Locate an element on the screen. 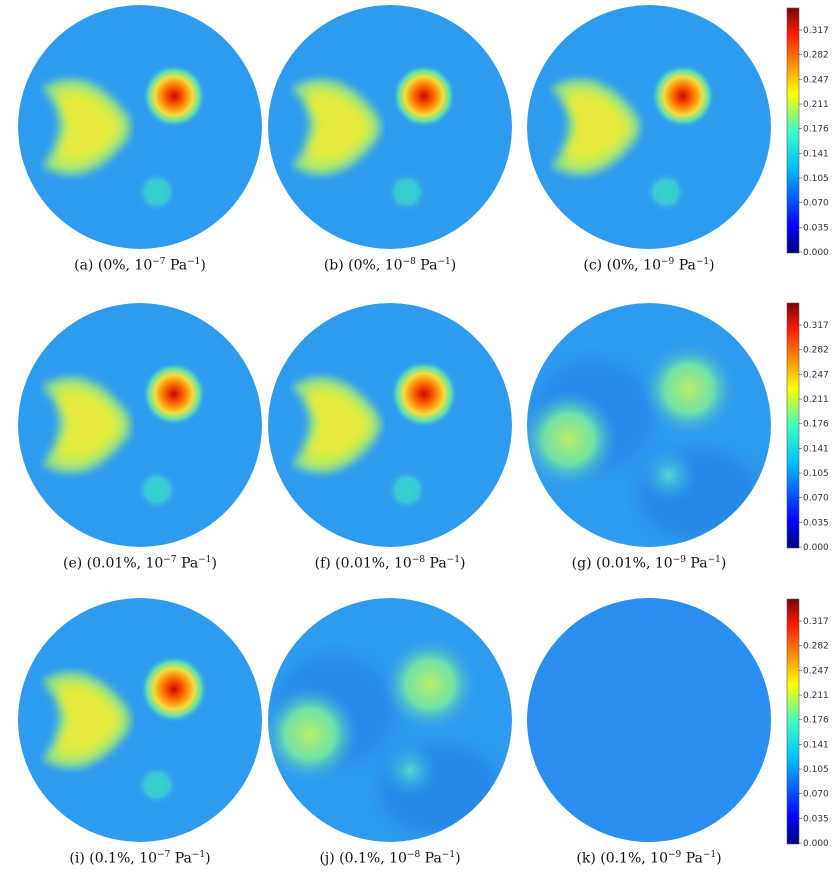  panel-caption: (e) (0.01%, 10−7 Pa−1) is located at coordinates (140, 563).